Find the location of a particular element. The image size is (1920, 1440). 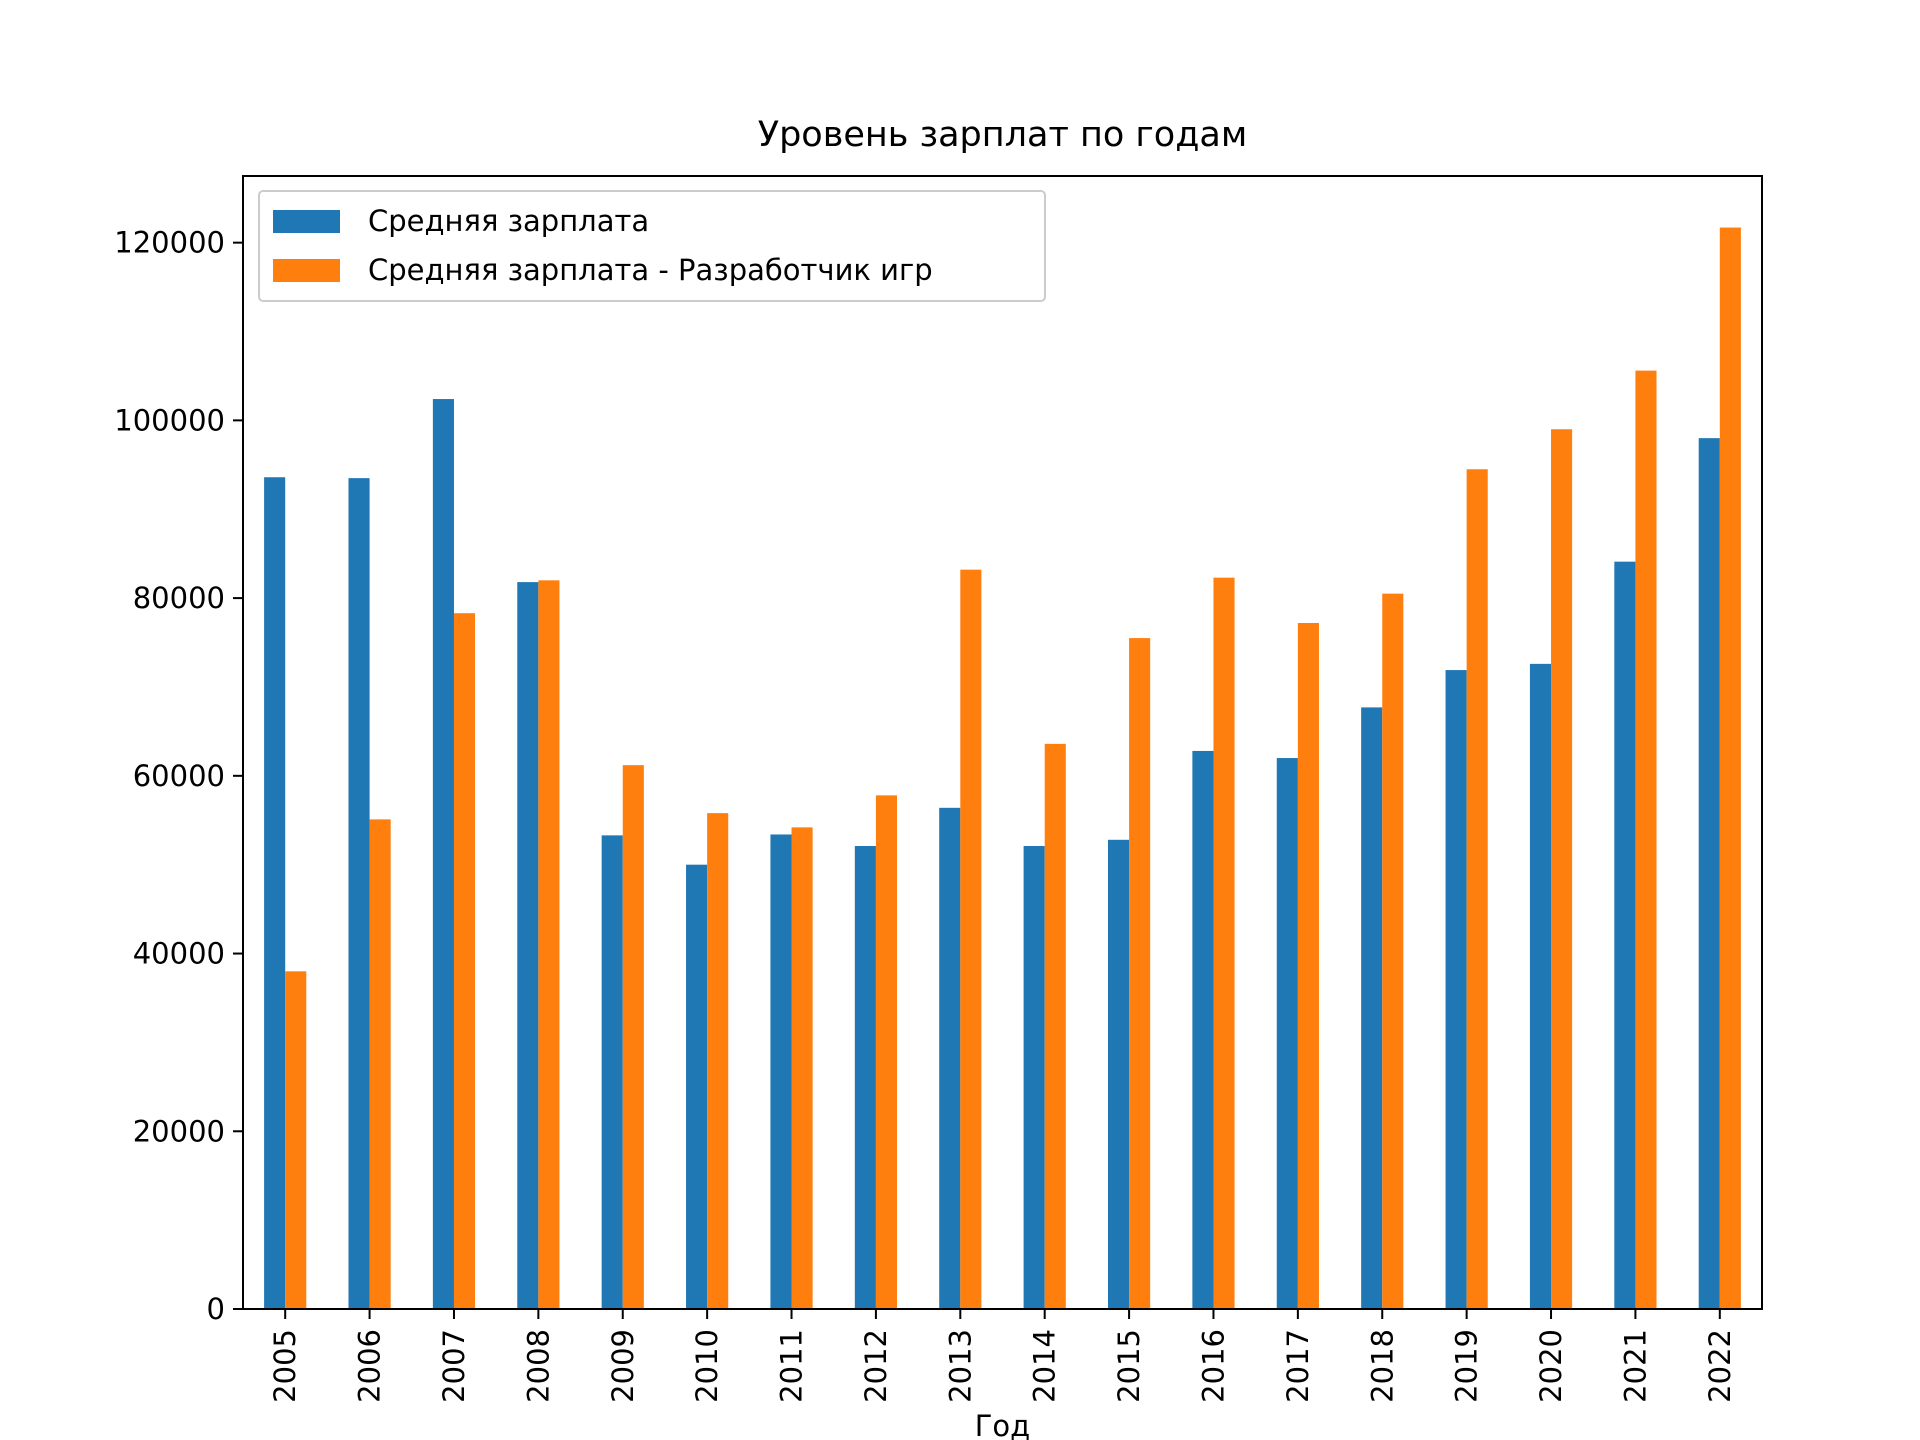

x-tick-label-2022: 2022 is located at coordinates (1720, 1366).